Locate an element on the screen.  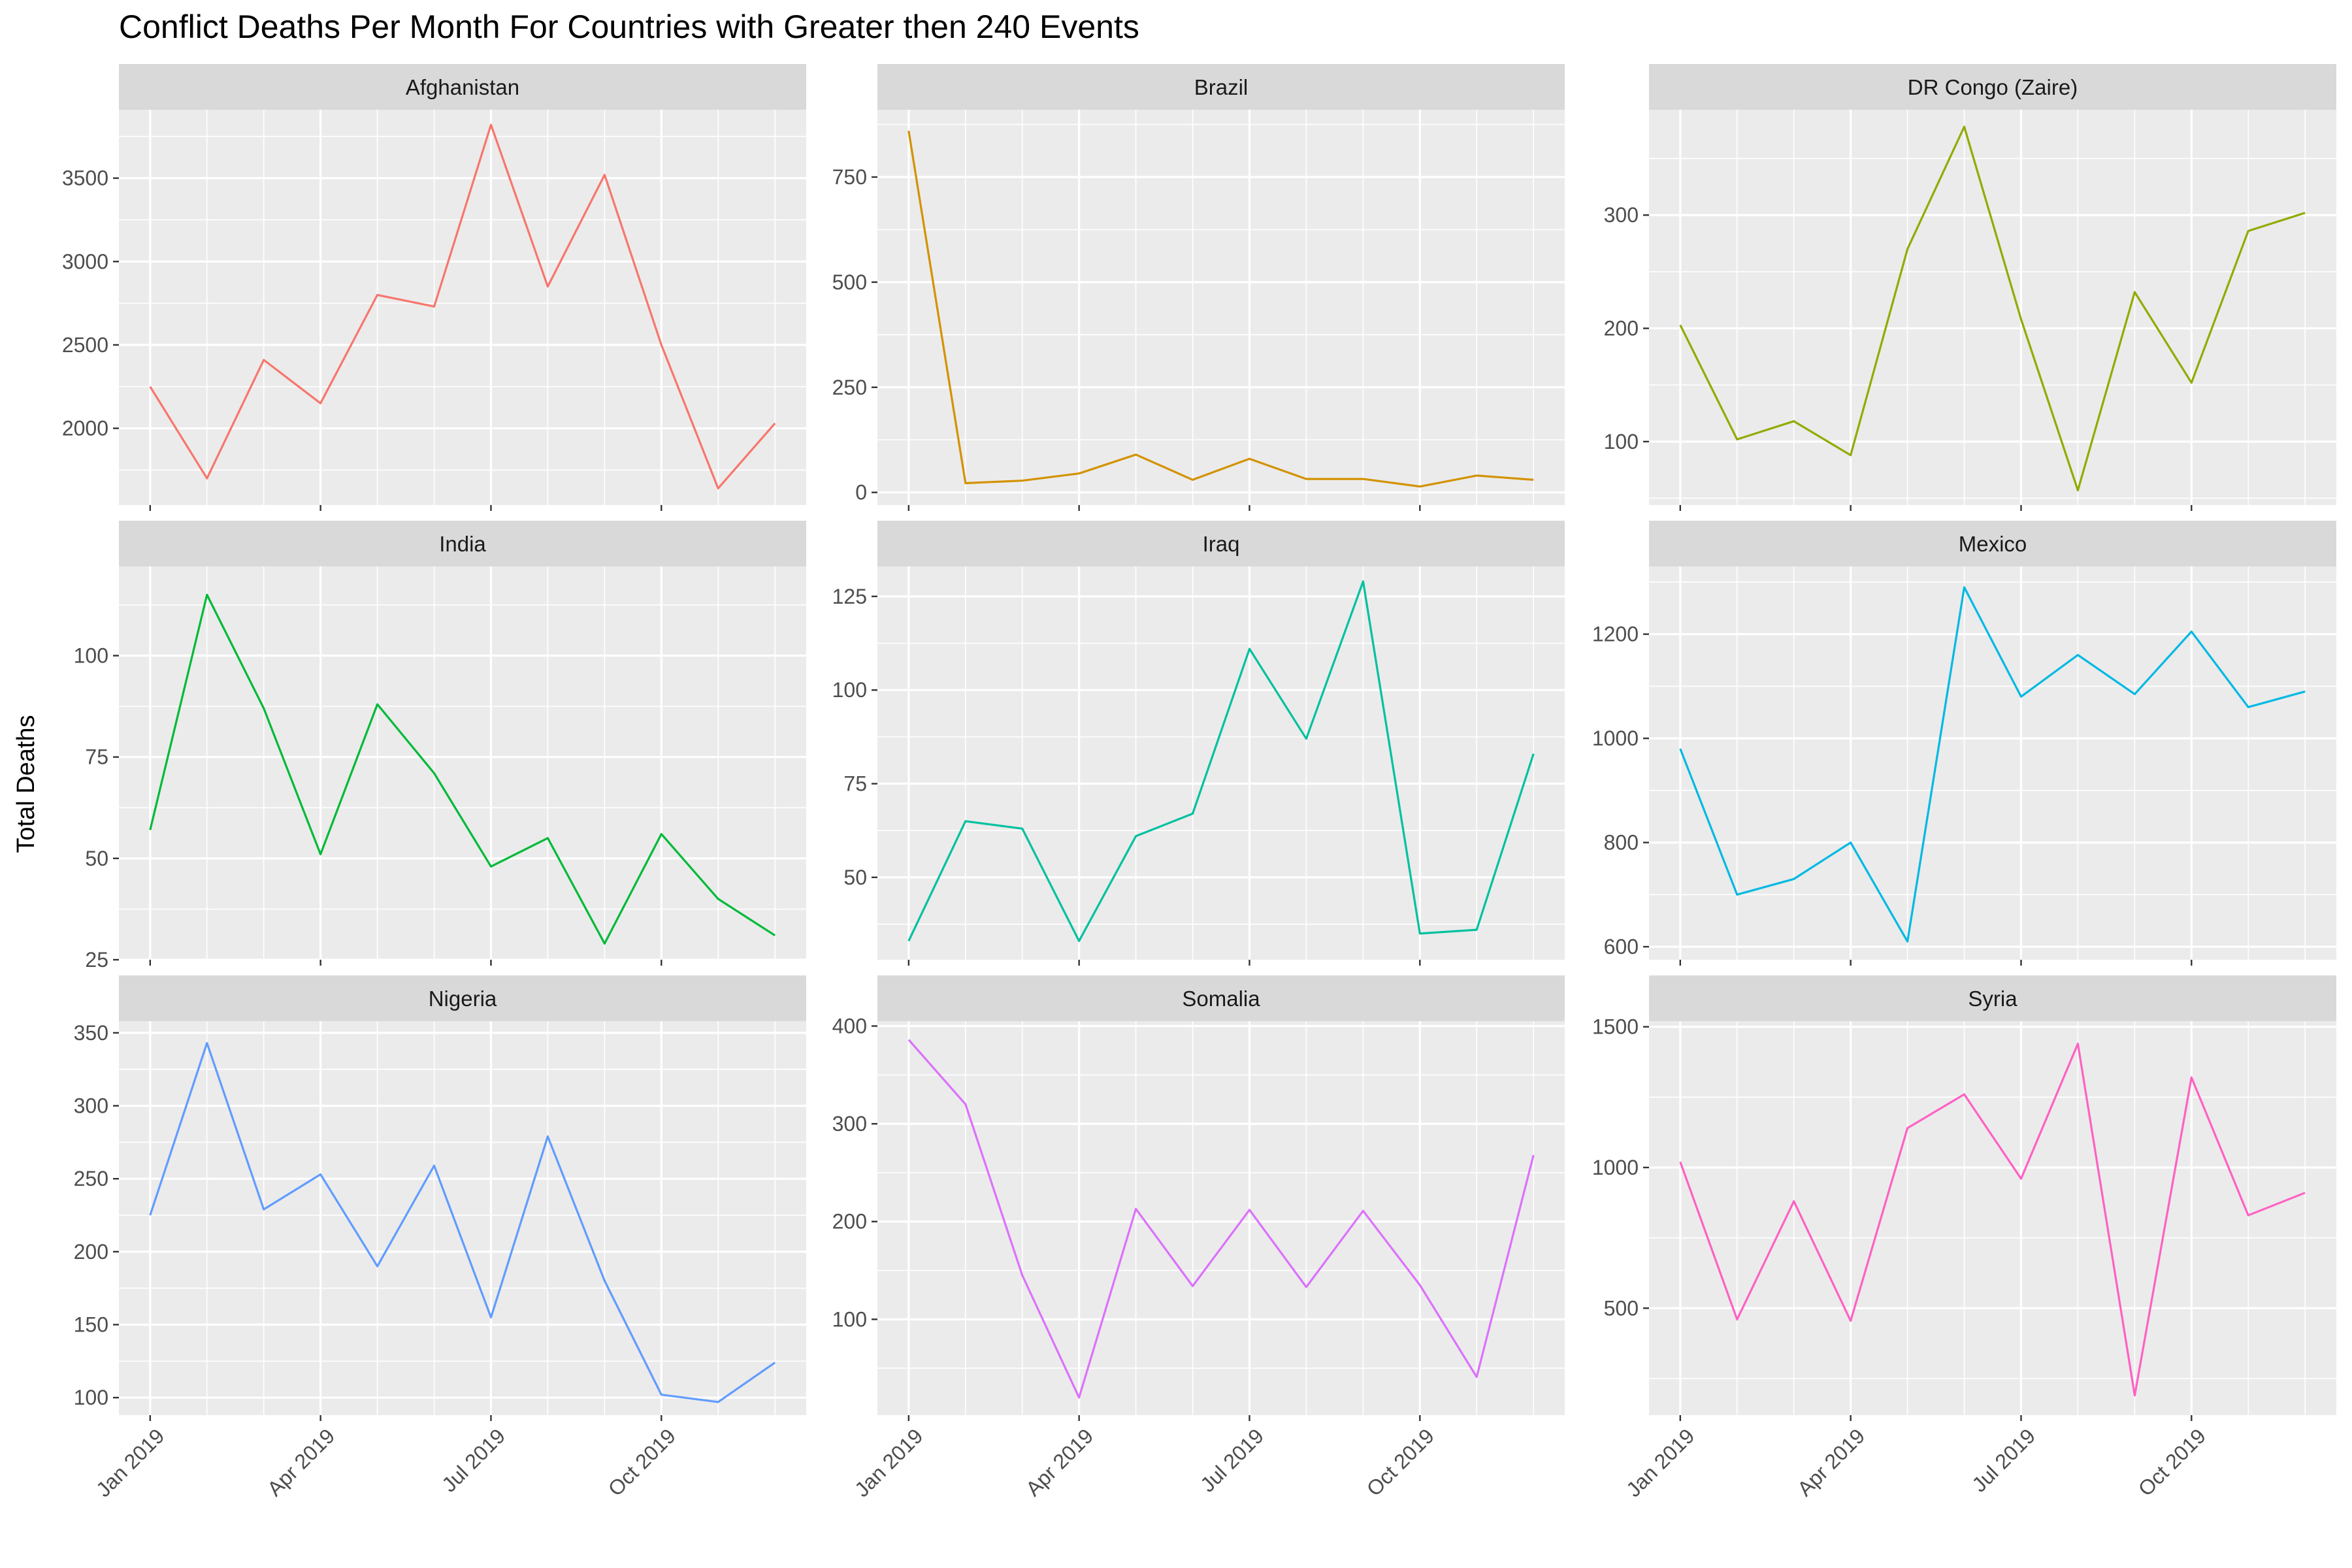
y-tick-label: 2000 is located at coordinates (85, 428).